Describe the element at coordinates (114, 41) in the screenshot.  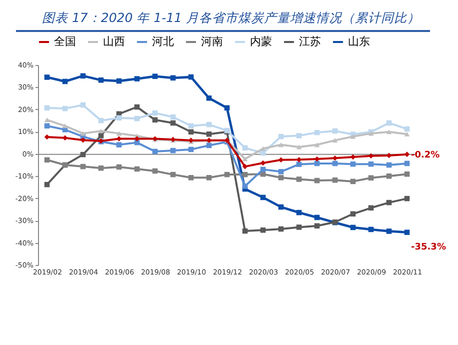
I see `legend-label: 山西` at that location.